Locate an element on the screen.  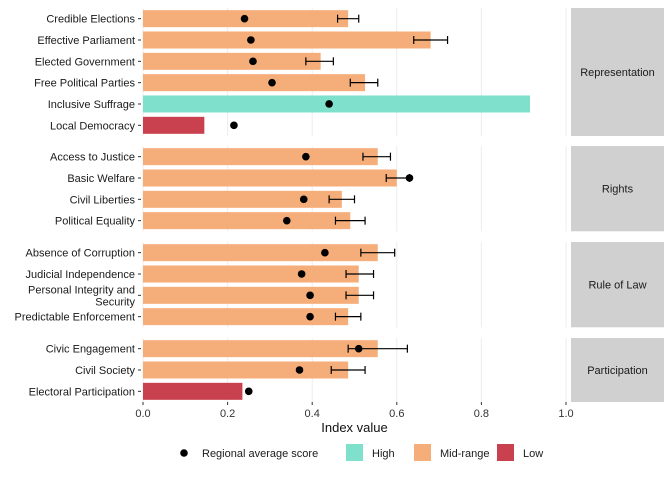
x-tick-label: 0.6 is located at coordinates (396, 414).